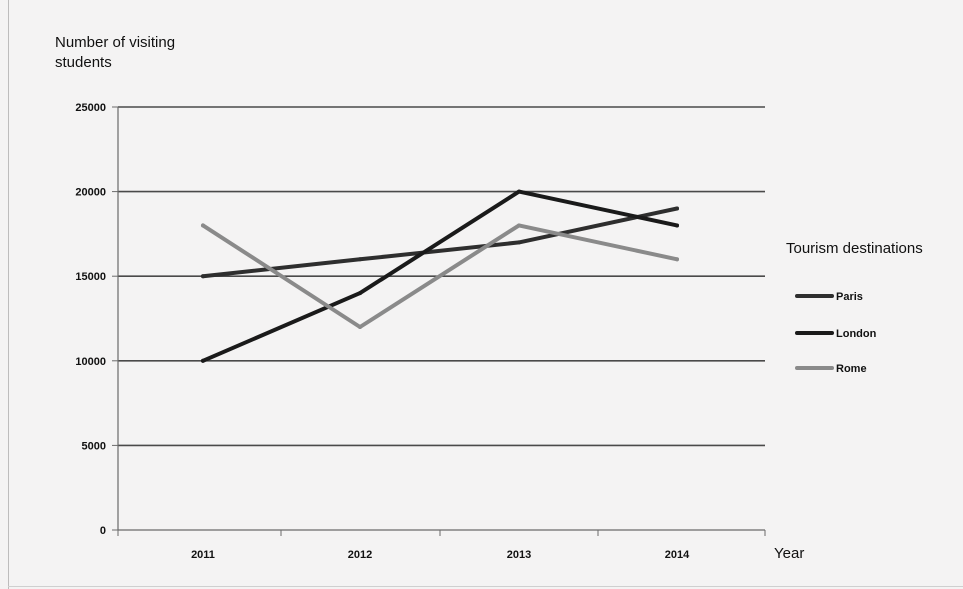  Describe the element at coordinates (360, 259) in the screenshot. I see `data-point-paris-2012` at that location.